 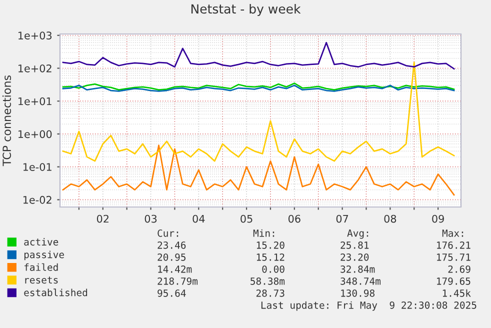 I want to click on y-tick-label: 1e+03, so click(x=35, y=36).